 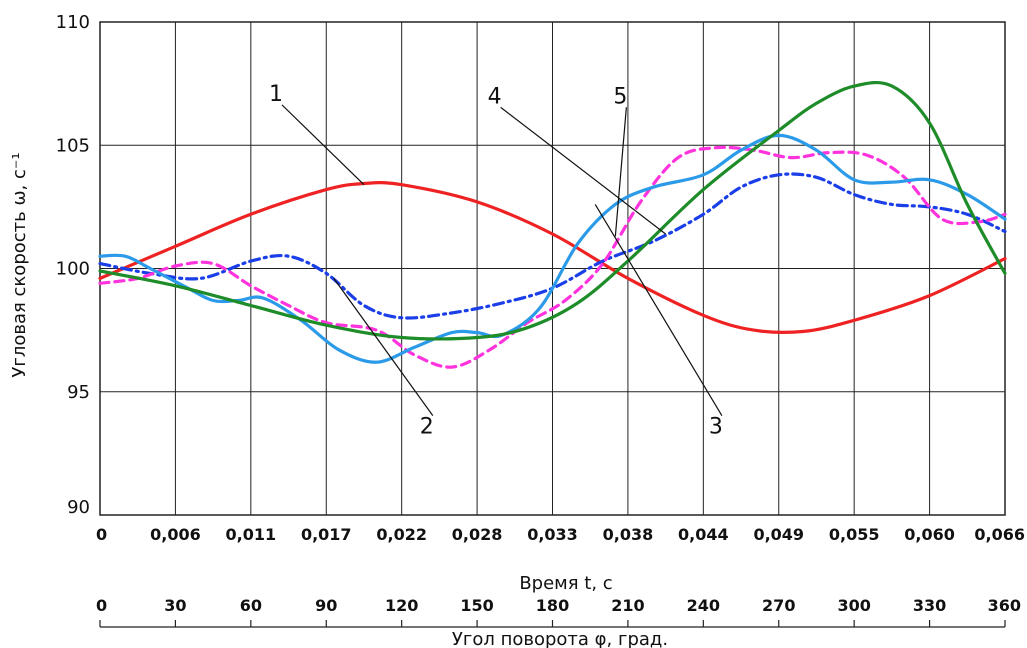 What do you see at coordinates (495, 96) in the screenshot?
I see `callout-label-4: 4` at bounding box center [495, 96].